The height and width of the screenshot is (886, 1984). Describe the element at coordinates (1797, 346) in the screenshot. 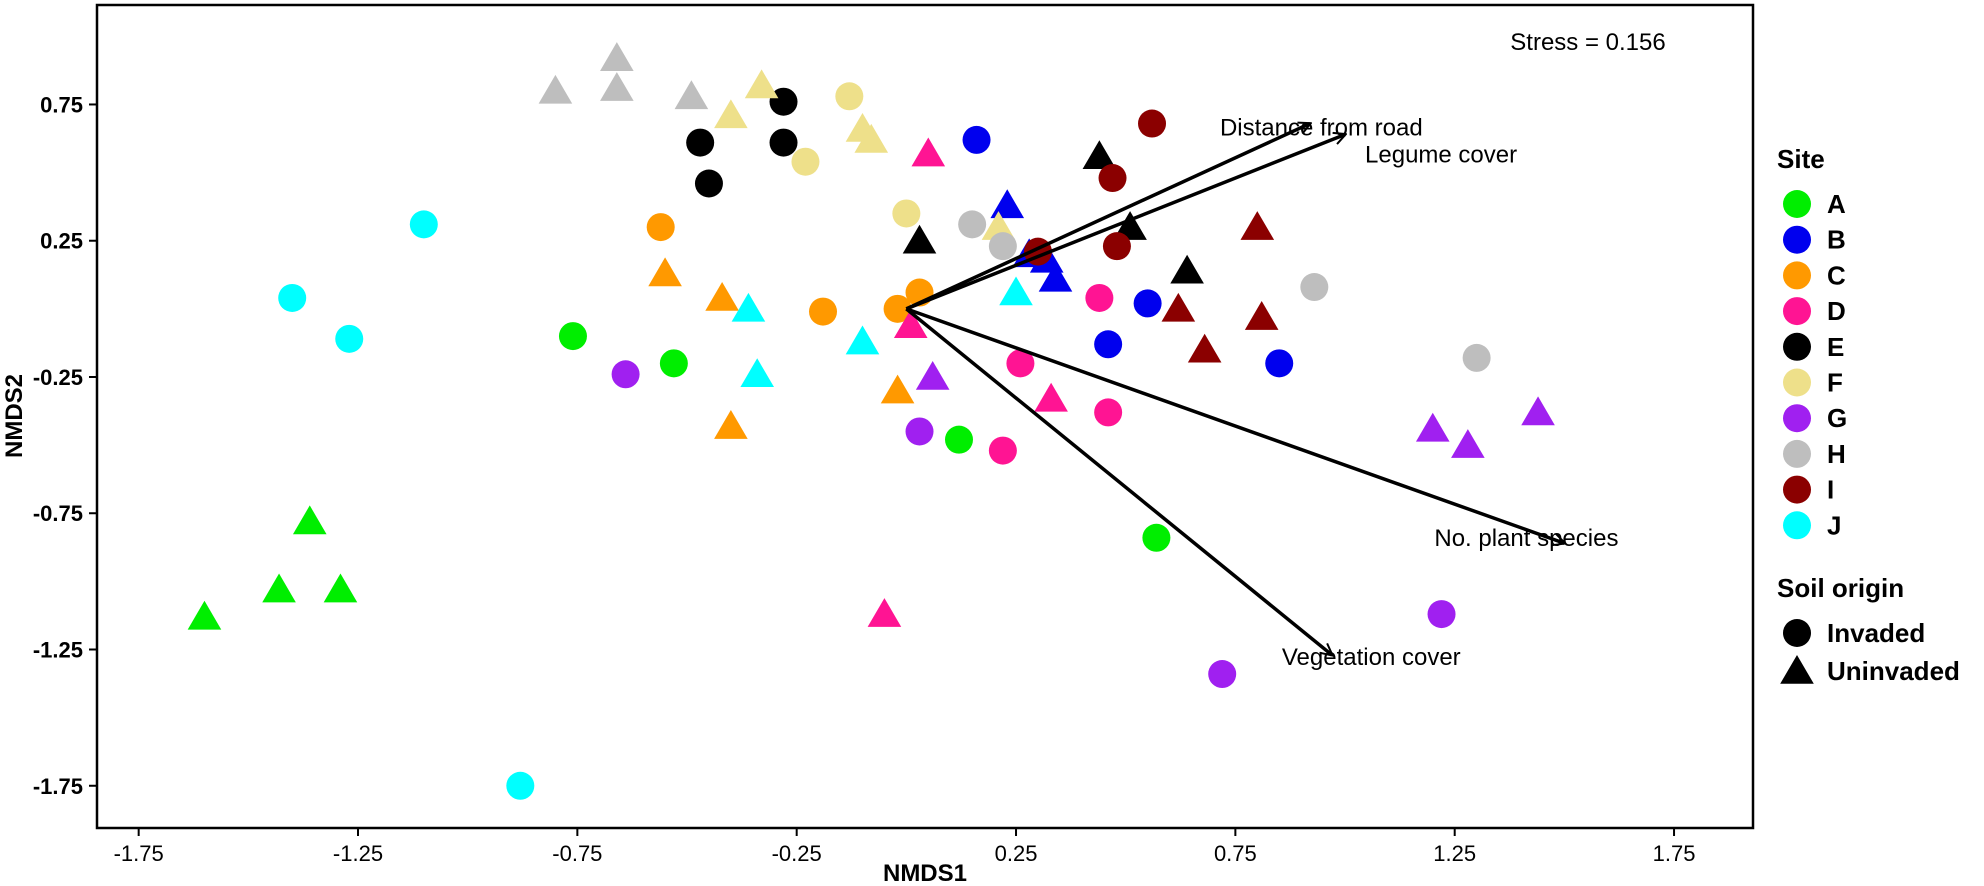

I see `legend-site-swatch-e` at that location.